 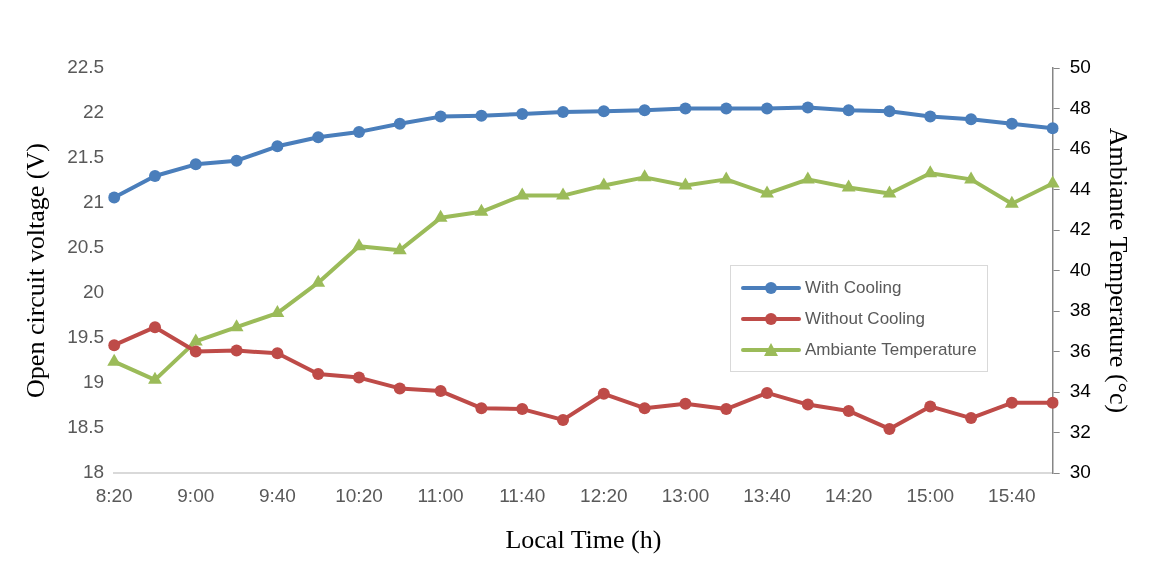 I want to click on x-tick-label: 15:00, so click(x=930, y=495).